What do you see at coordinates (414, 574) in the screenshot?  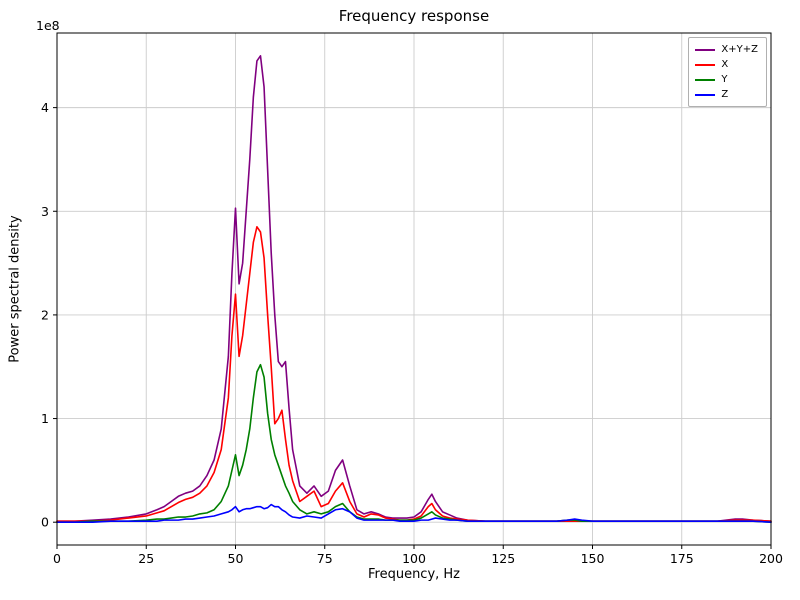 I see `x-axis-label: Frequency, Hz` at bounding box center [414, 574].